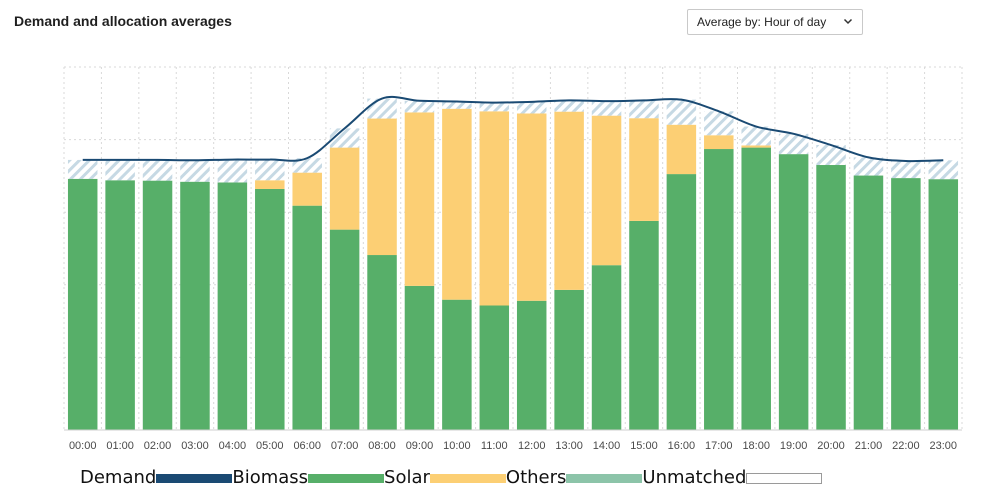 Image resolution: width=989 pixels, height=500 pixels. I want to click on x-tick-label: 01:00, so click(120, 446).